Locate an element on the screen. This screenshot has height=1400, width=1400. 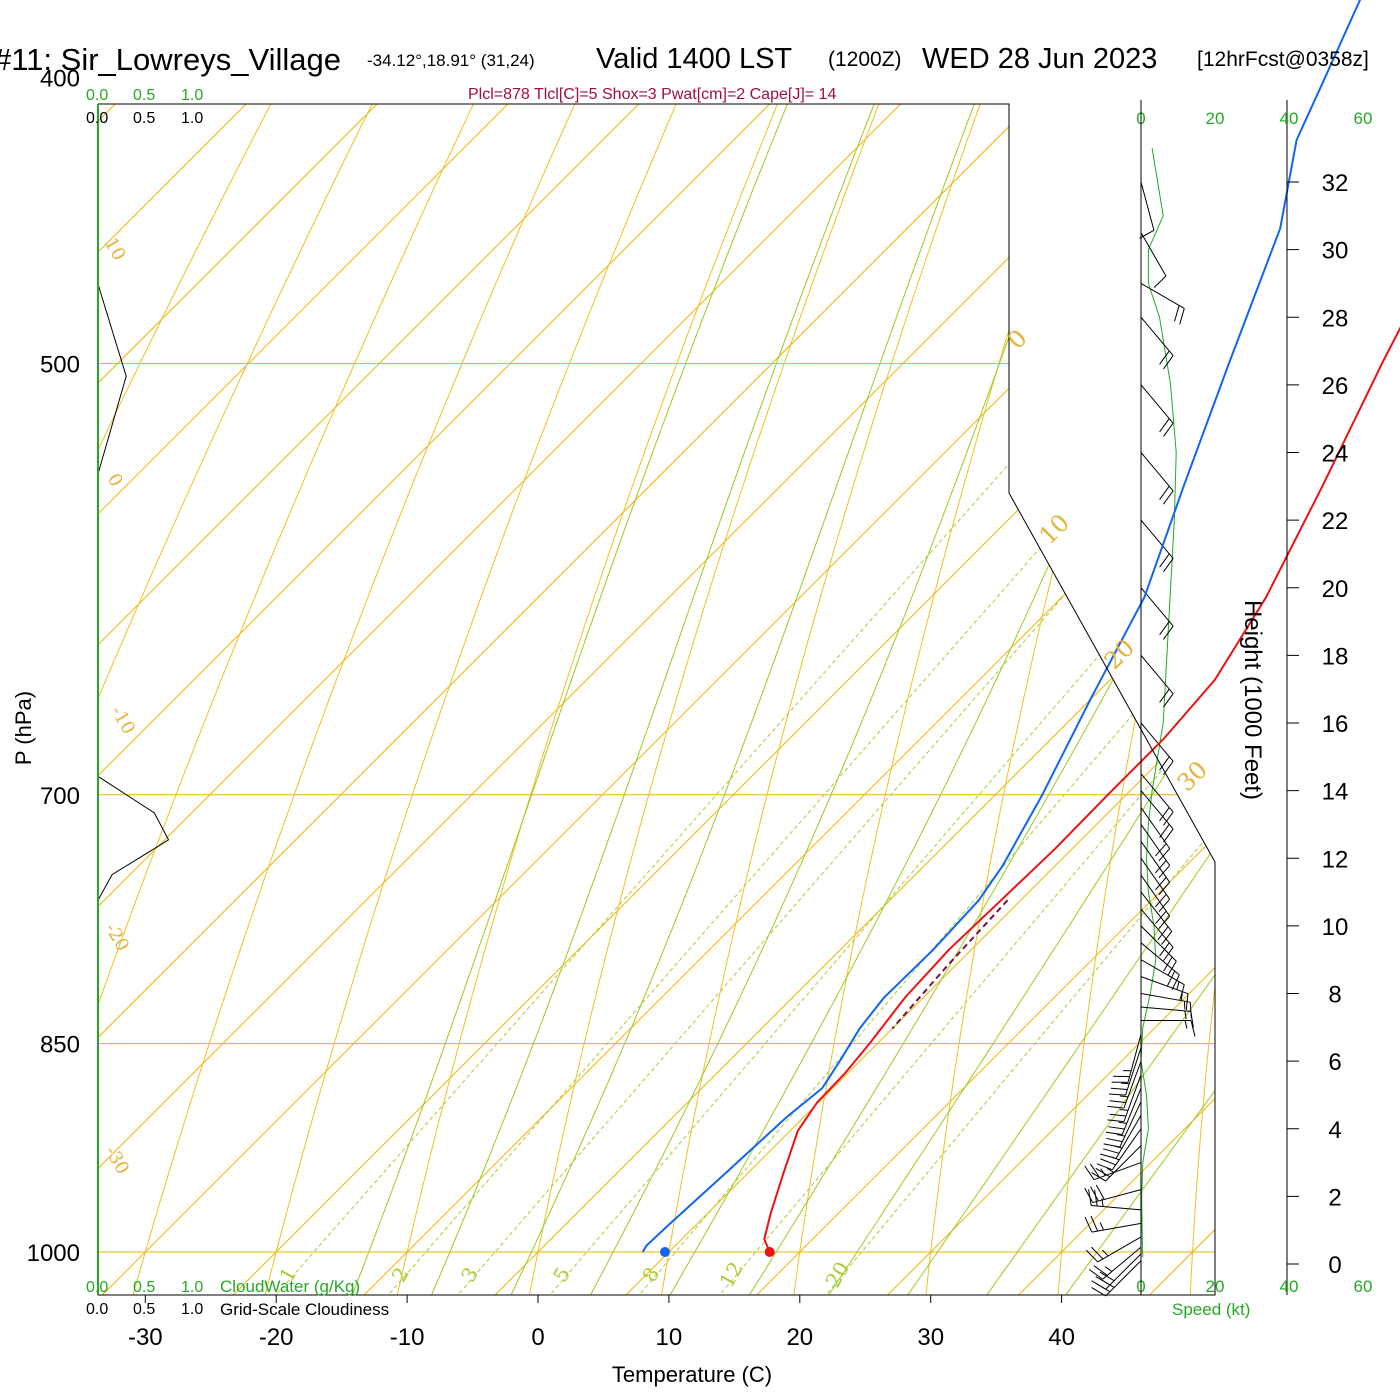
station-coords: -34.12°,18.91° (31,24) is located at coordinates (451, 60).